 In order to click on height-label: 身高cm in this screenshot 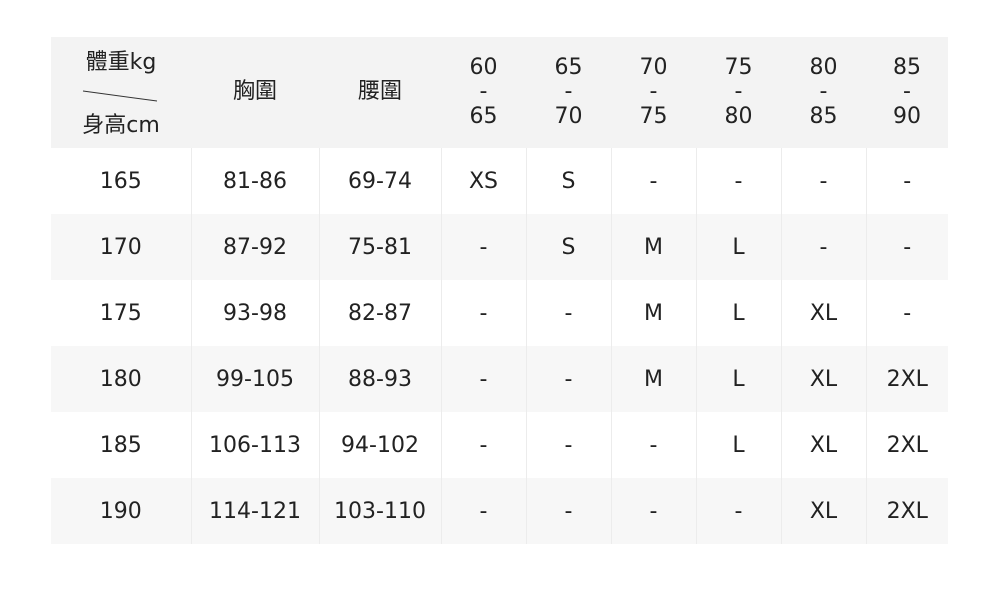, I will do `click(121, 125)`.